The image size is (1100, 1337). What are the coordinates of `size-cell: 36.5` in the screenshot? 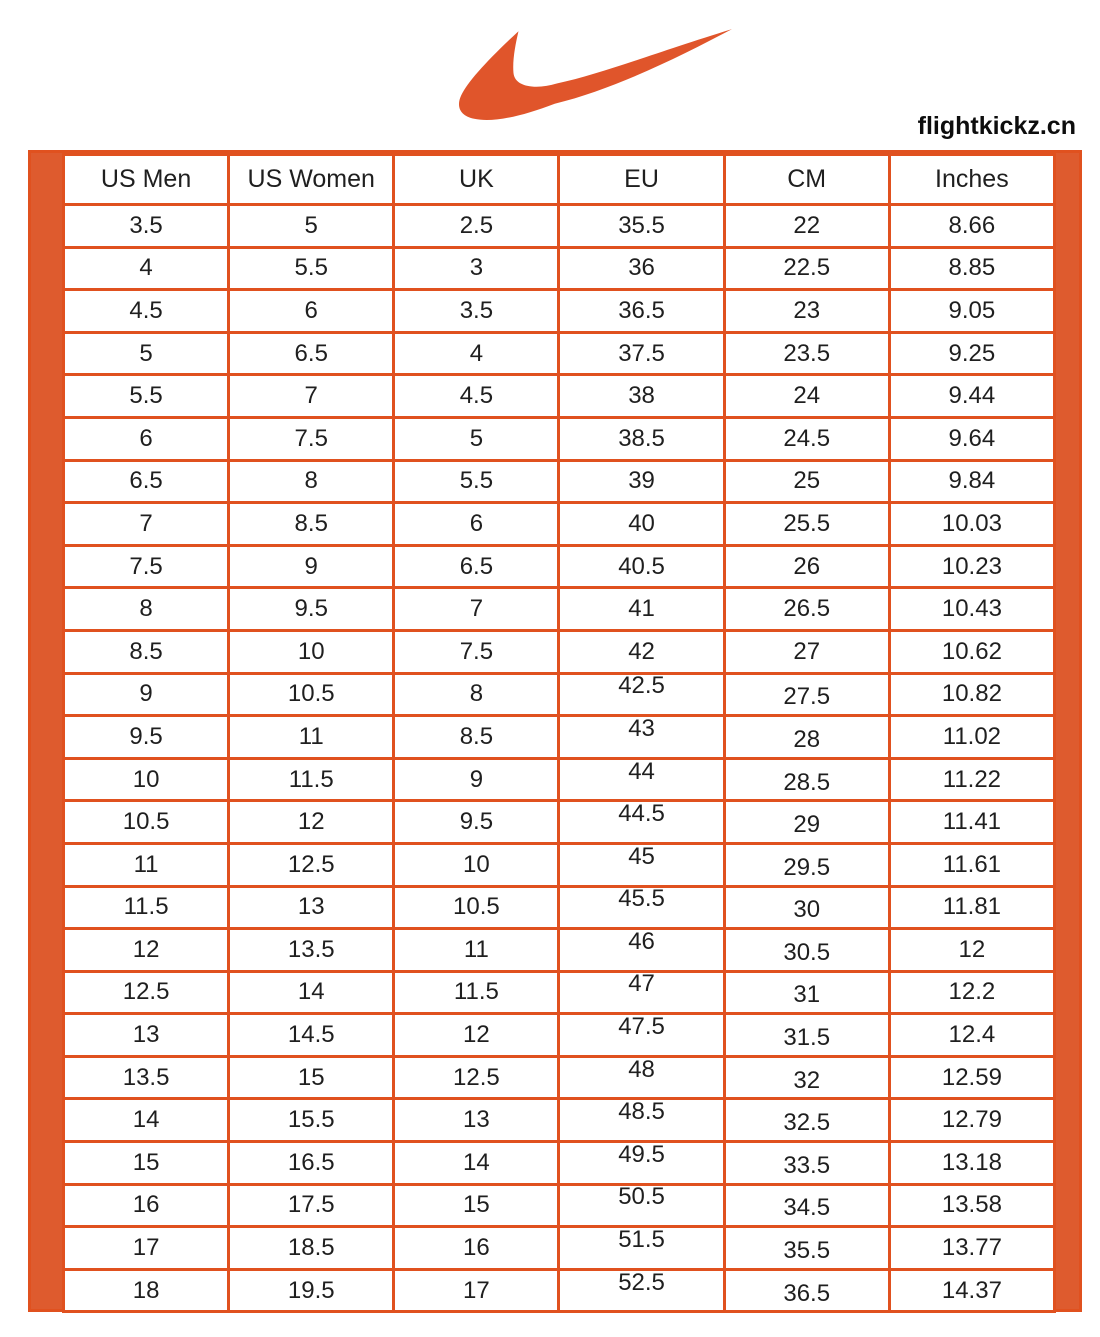 It's located at (641, 311).